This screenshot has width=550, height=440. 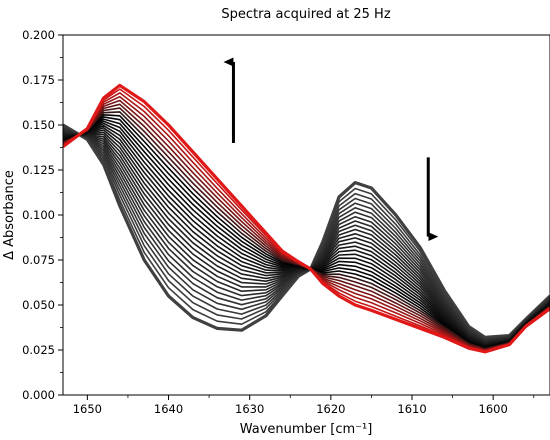 What do you see at coordinates (249, 409) in the screenshot?
I see `x-tick-label: 1630` at bounding box center [249, 409].